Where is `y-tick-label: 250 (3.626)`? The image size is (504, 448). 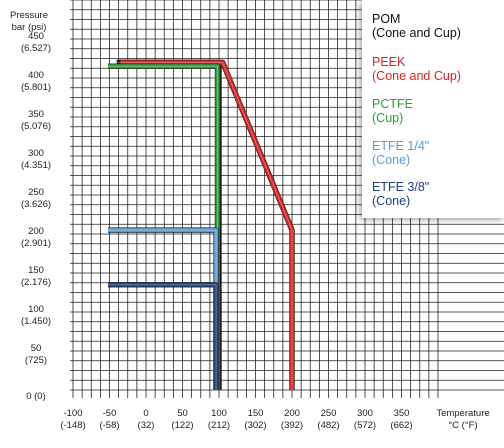 y-tick-label: 250 (3.626) is located at coordinates (36, 199).